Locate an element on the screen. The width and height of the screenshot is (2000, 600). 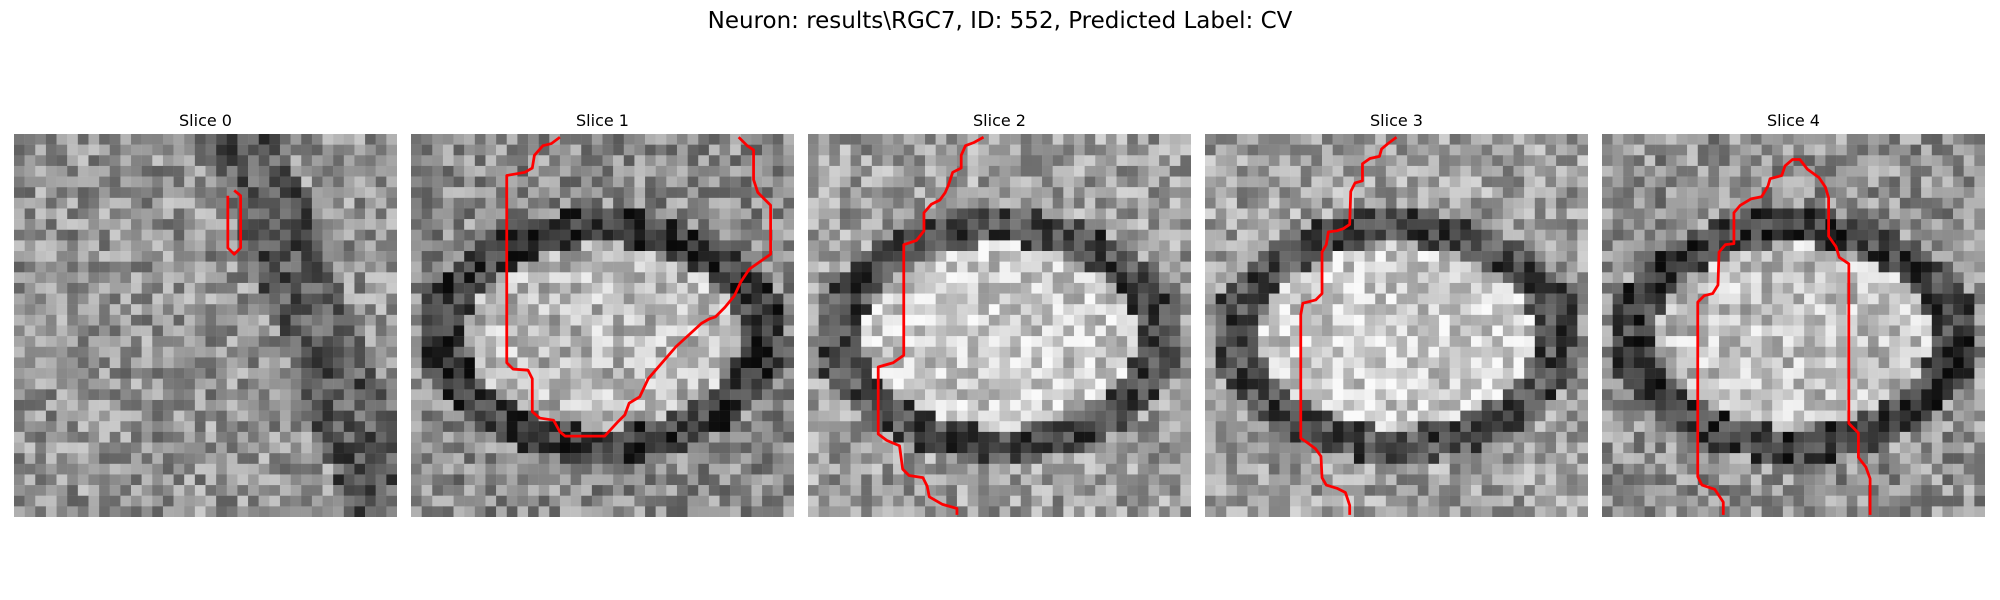
slice-panel-2: Slice 2 is located at coordinates (999, 313).